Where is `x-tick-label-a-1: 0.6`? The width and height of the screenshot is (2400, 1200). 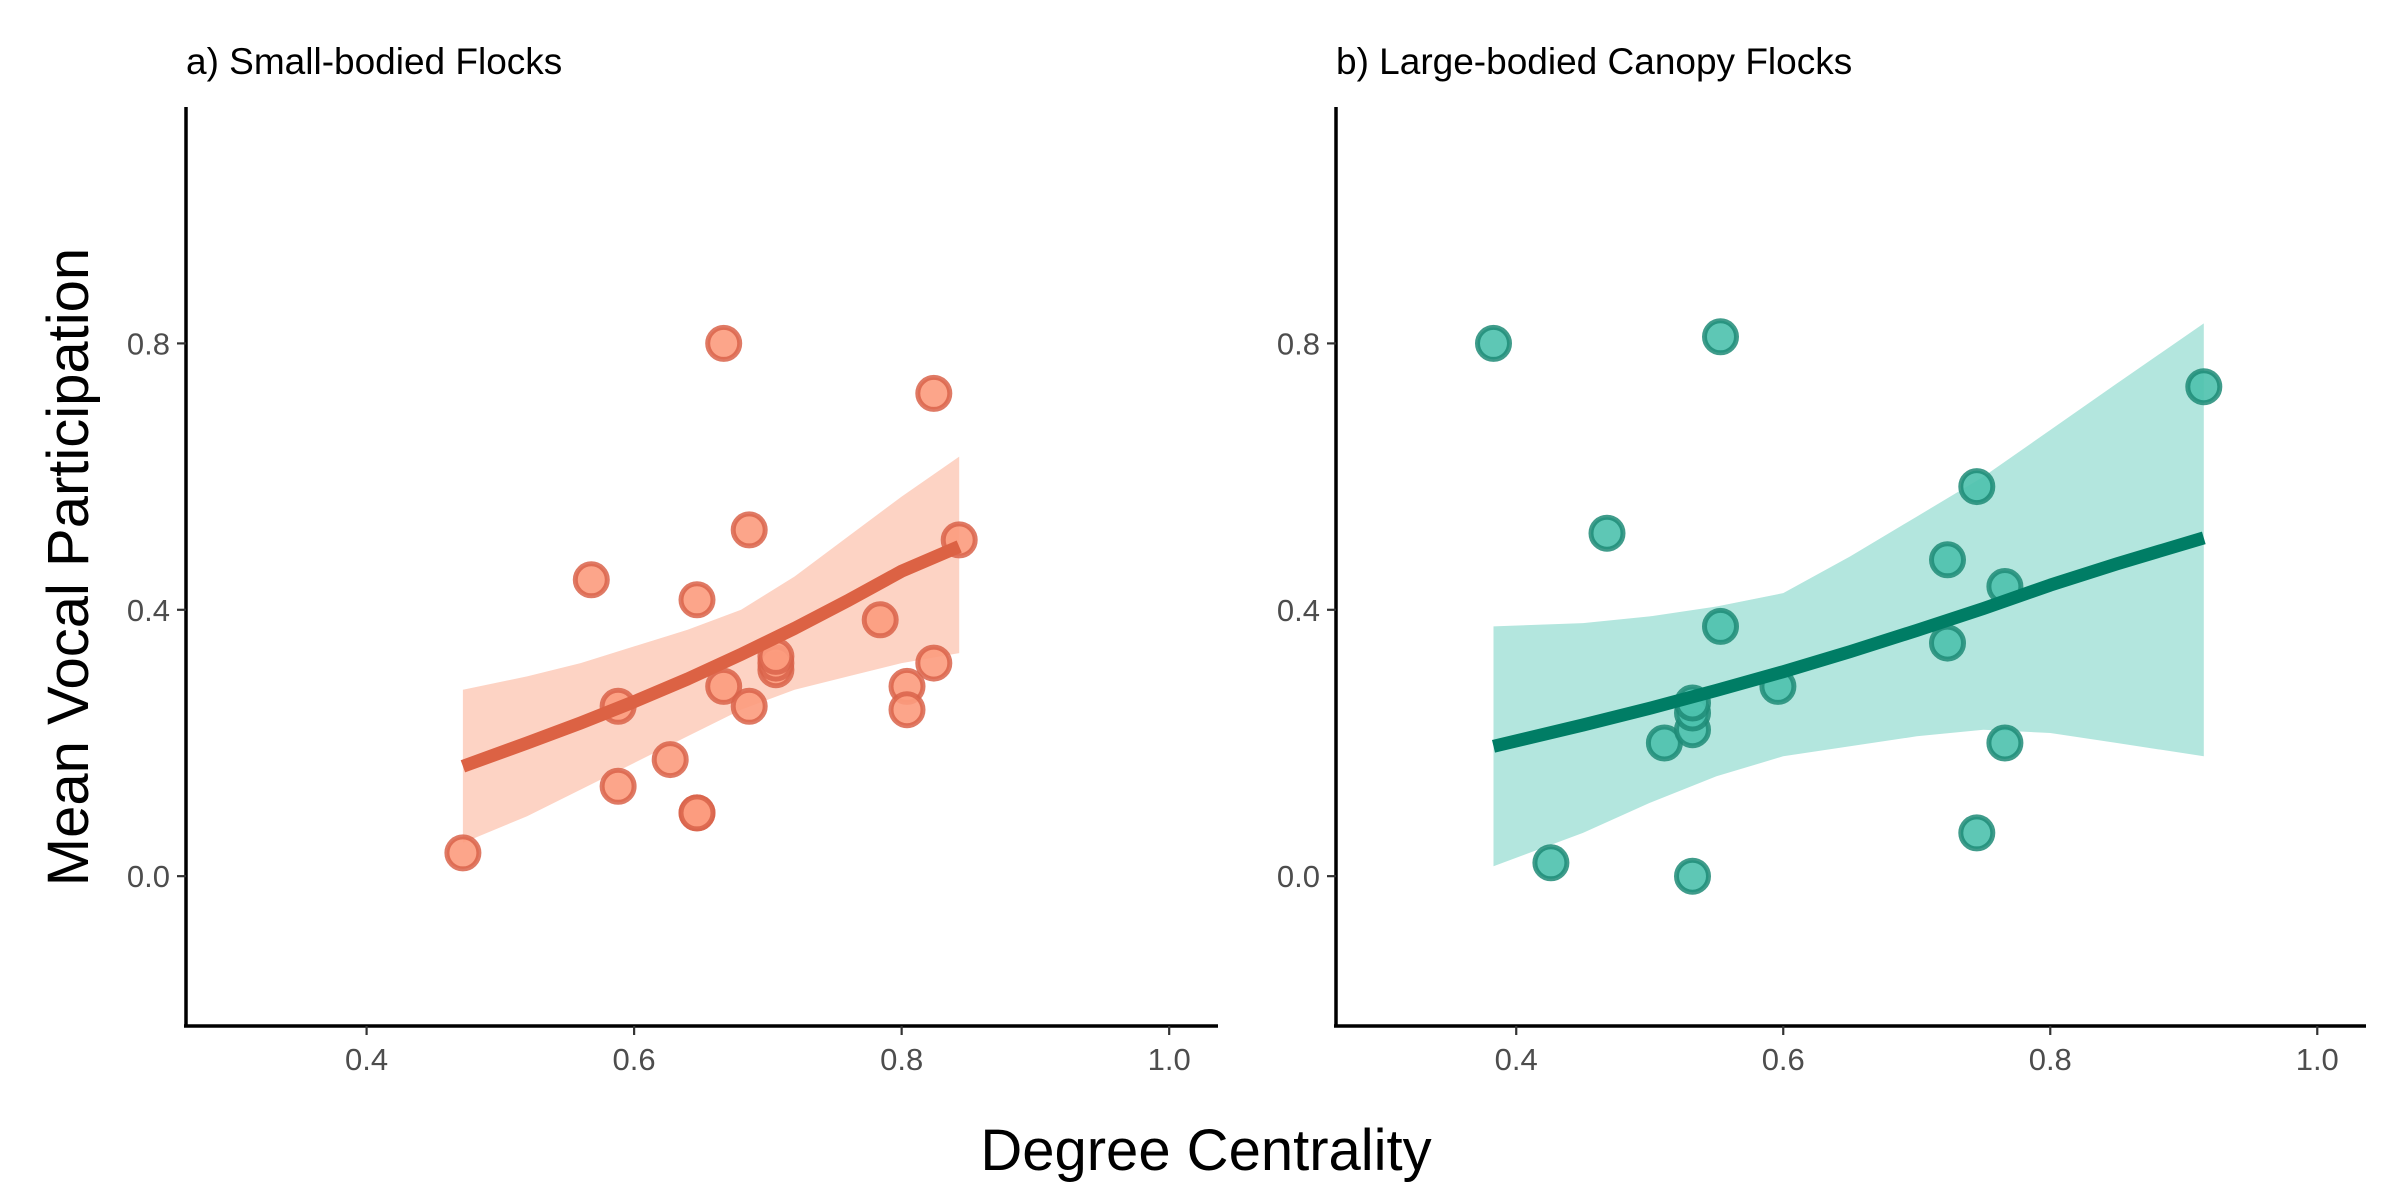
x-tick-label-a-1: 0.6 is located at coordinates (634, 1059).